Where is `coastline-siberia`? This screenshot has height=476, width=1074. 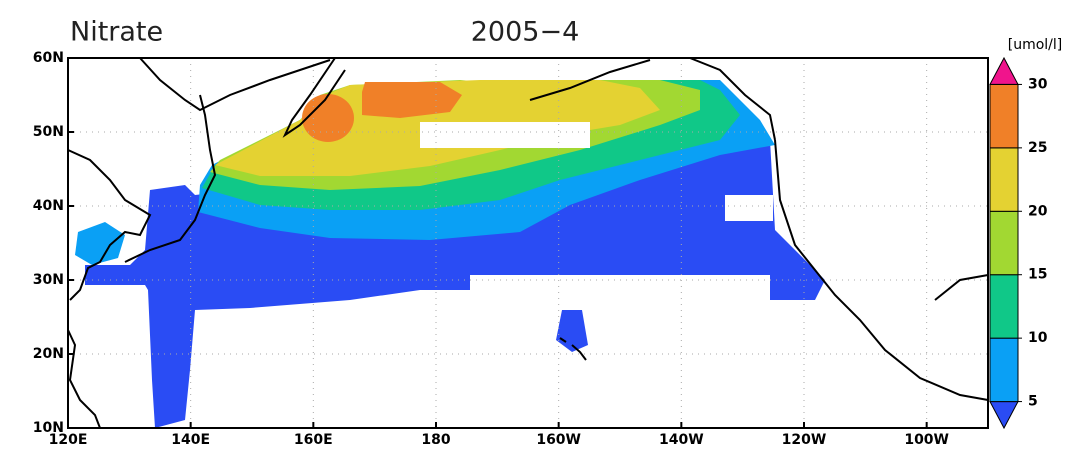
coastline-siberia is located at coordinates (235, 84).